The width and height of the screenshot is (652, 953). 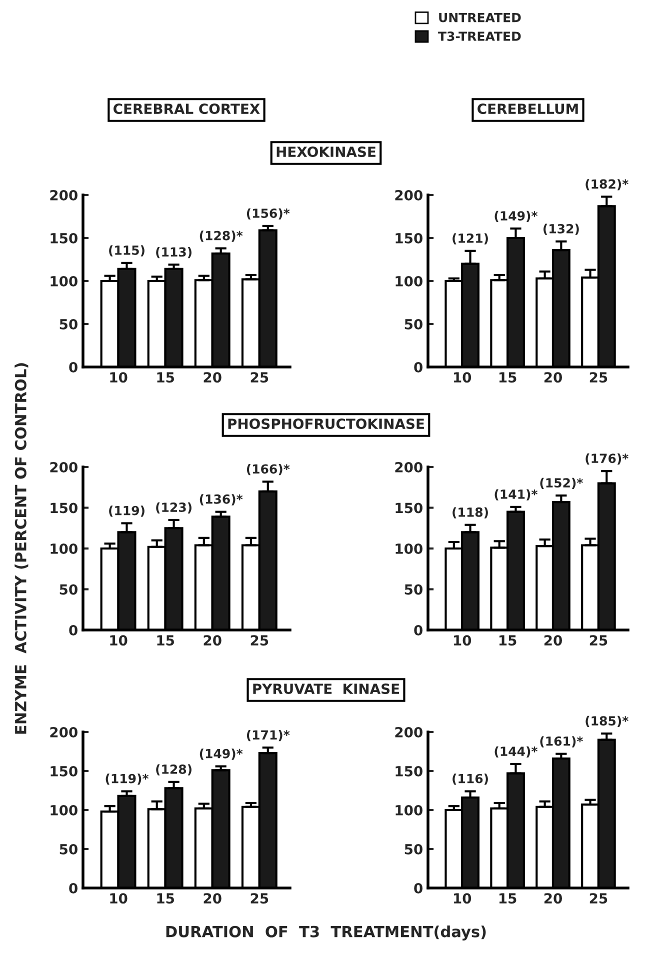 I want to click on annotation: (171)*, so click(x=268, y=736).